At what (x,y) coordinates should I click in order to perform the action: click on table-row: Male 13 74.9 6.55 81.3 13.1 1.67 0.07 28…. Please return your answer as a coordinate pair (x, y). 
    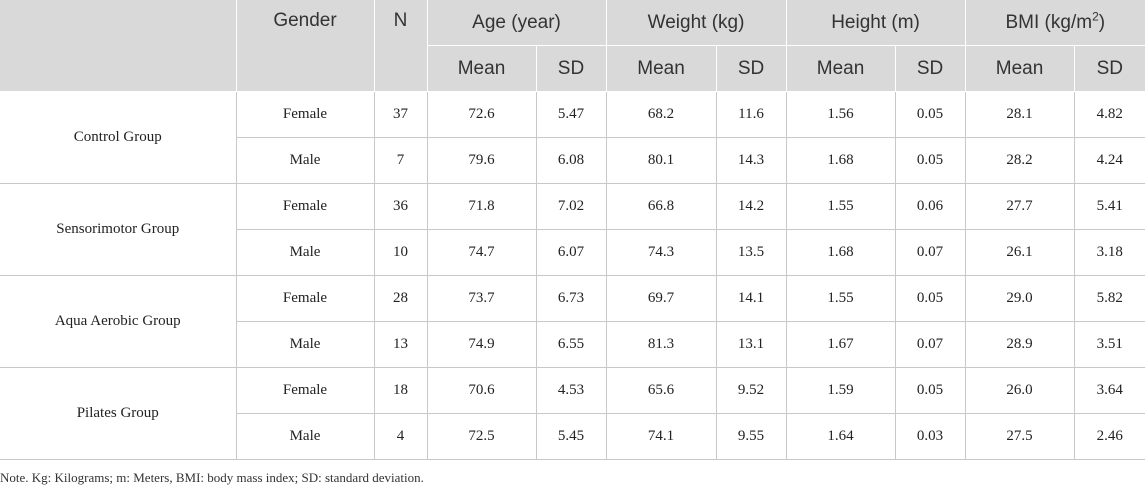
    Looking at the image, I should click on (572, 344).